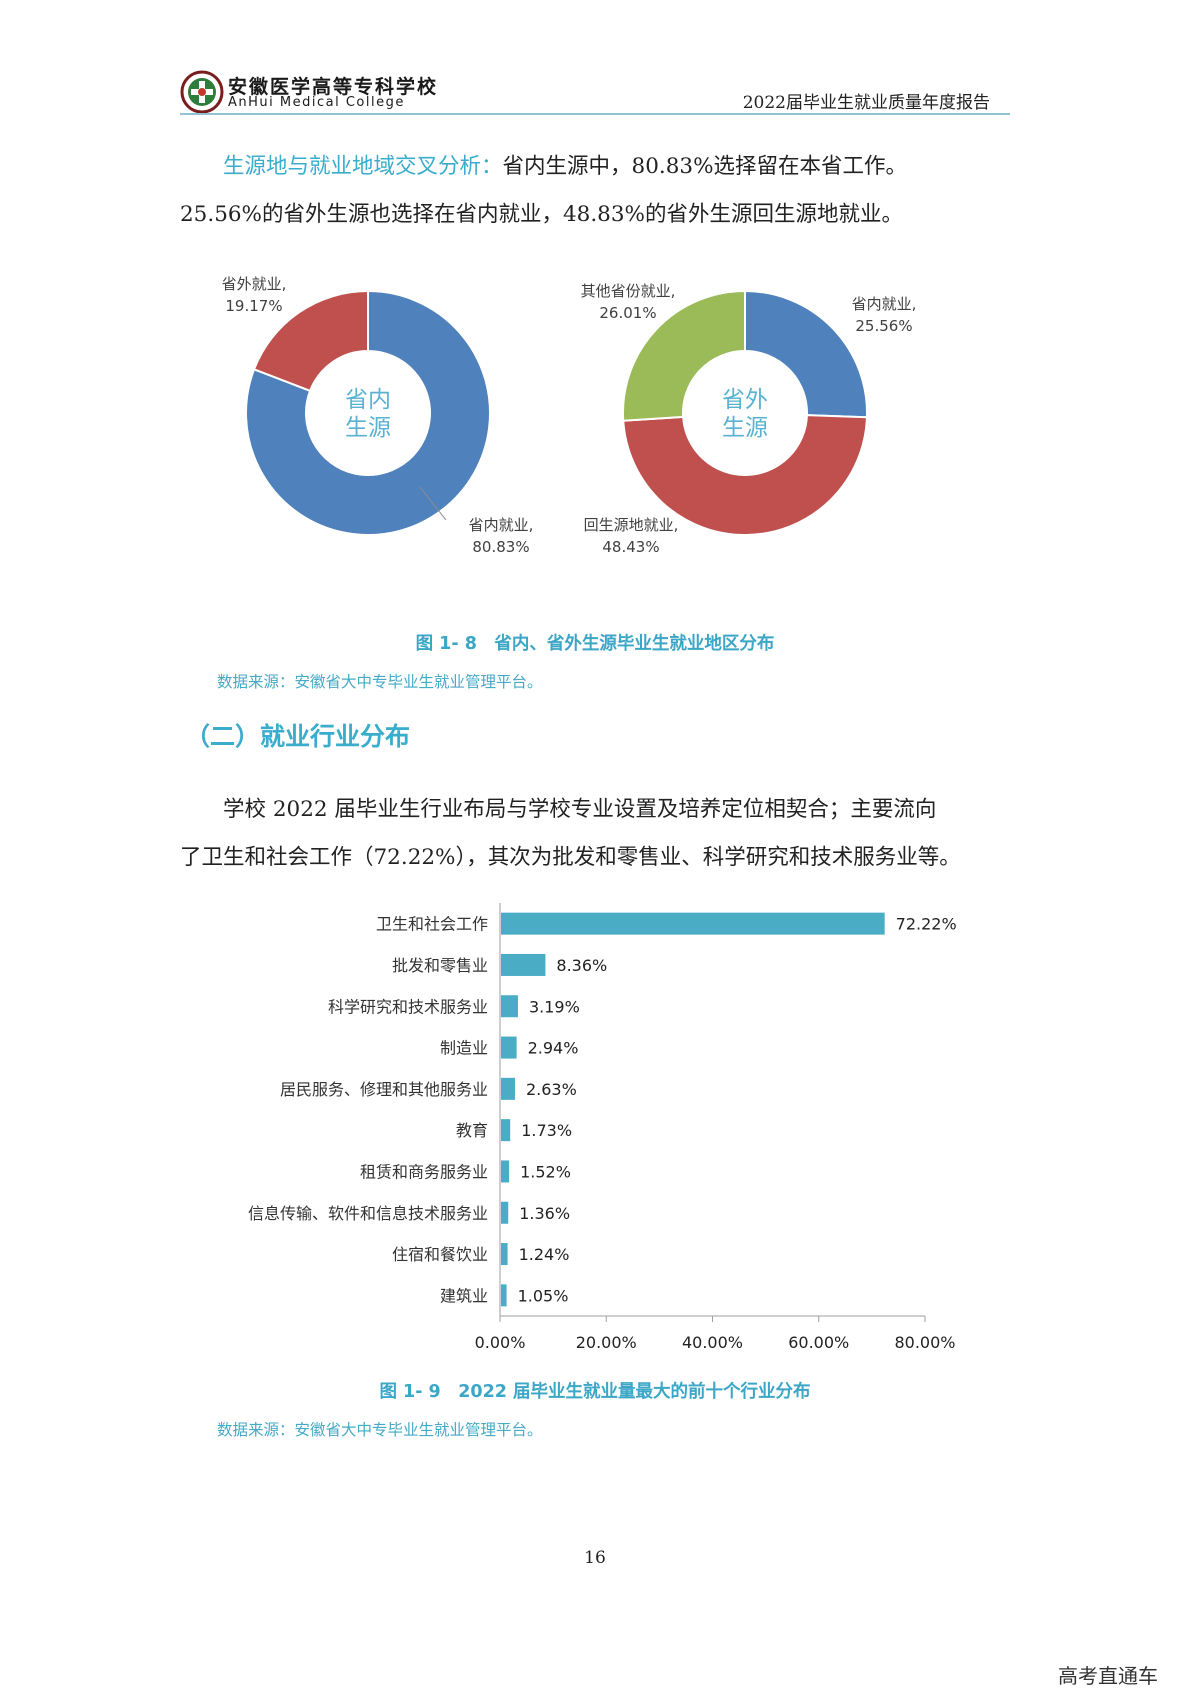  What do you see at coordinates (500, 1342) in the screenshot?
I see `x-tick-label: 0.00%` at bounding box center [500, 1342].